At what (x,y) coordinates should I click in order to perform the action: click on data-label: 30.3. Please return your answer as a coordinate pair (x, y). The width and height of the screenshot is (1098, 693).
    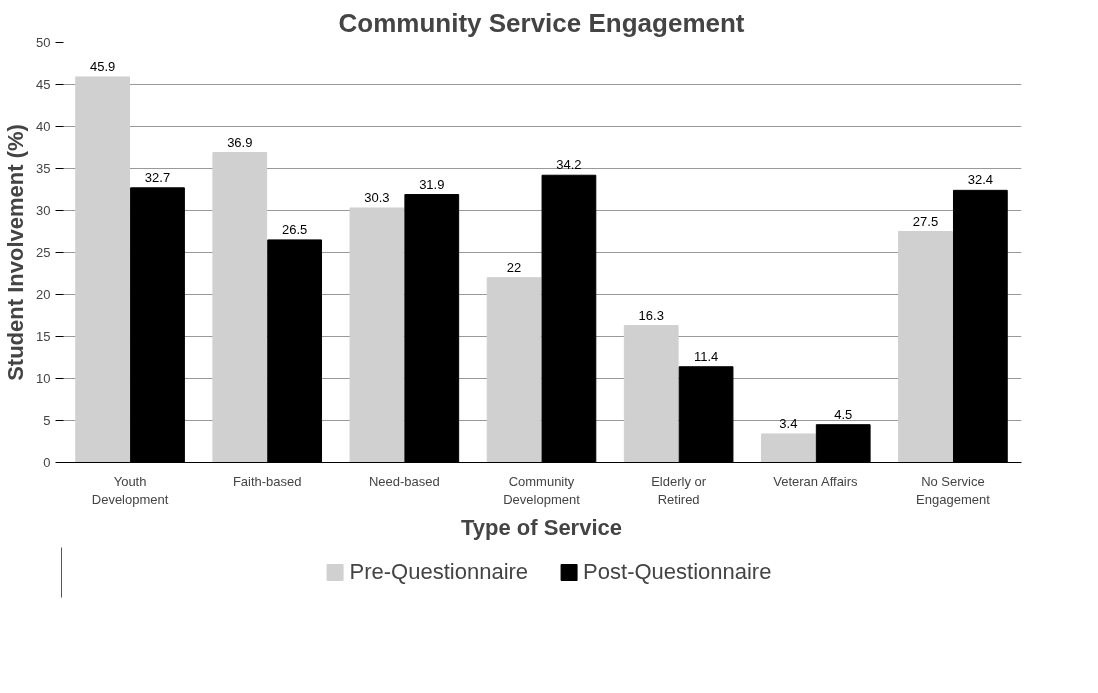
    Looking at the image, I should click on (377, 197).